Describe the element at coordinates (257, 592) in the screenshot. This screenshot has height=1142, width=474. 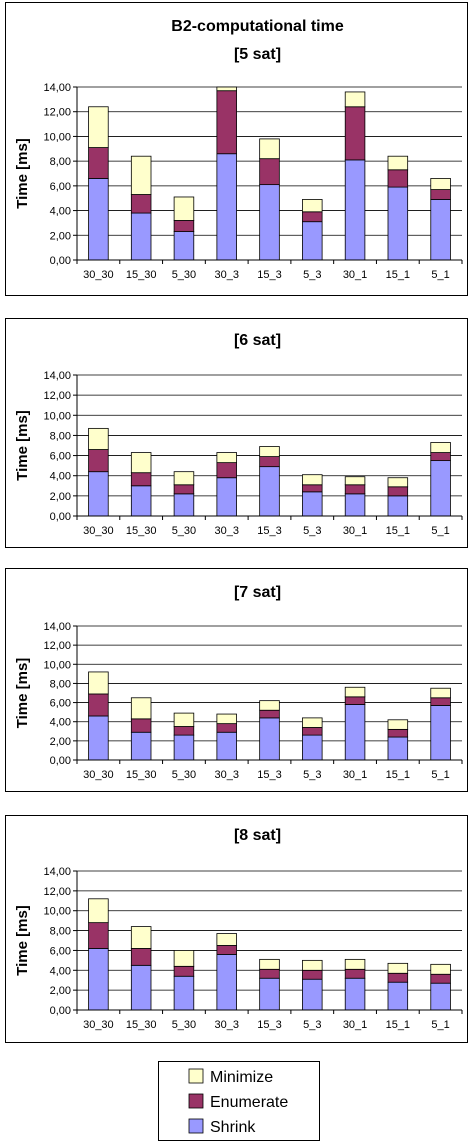
I see `chart-title: [7 sat]` at that location.